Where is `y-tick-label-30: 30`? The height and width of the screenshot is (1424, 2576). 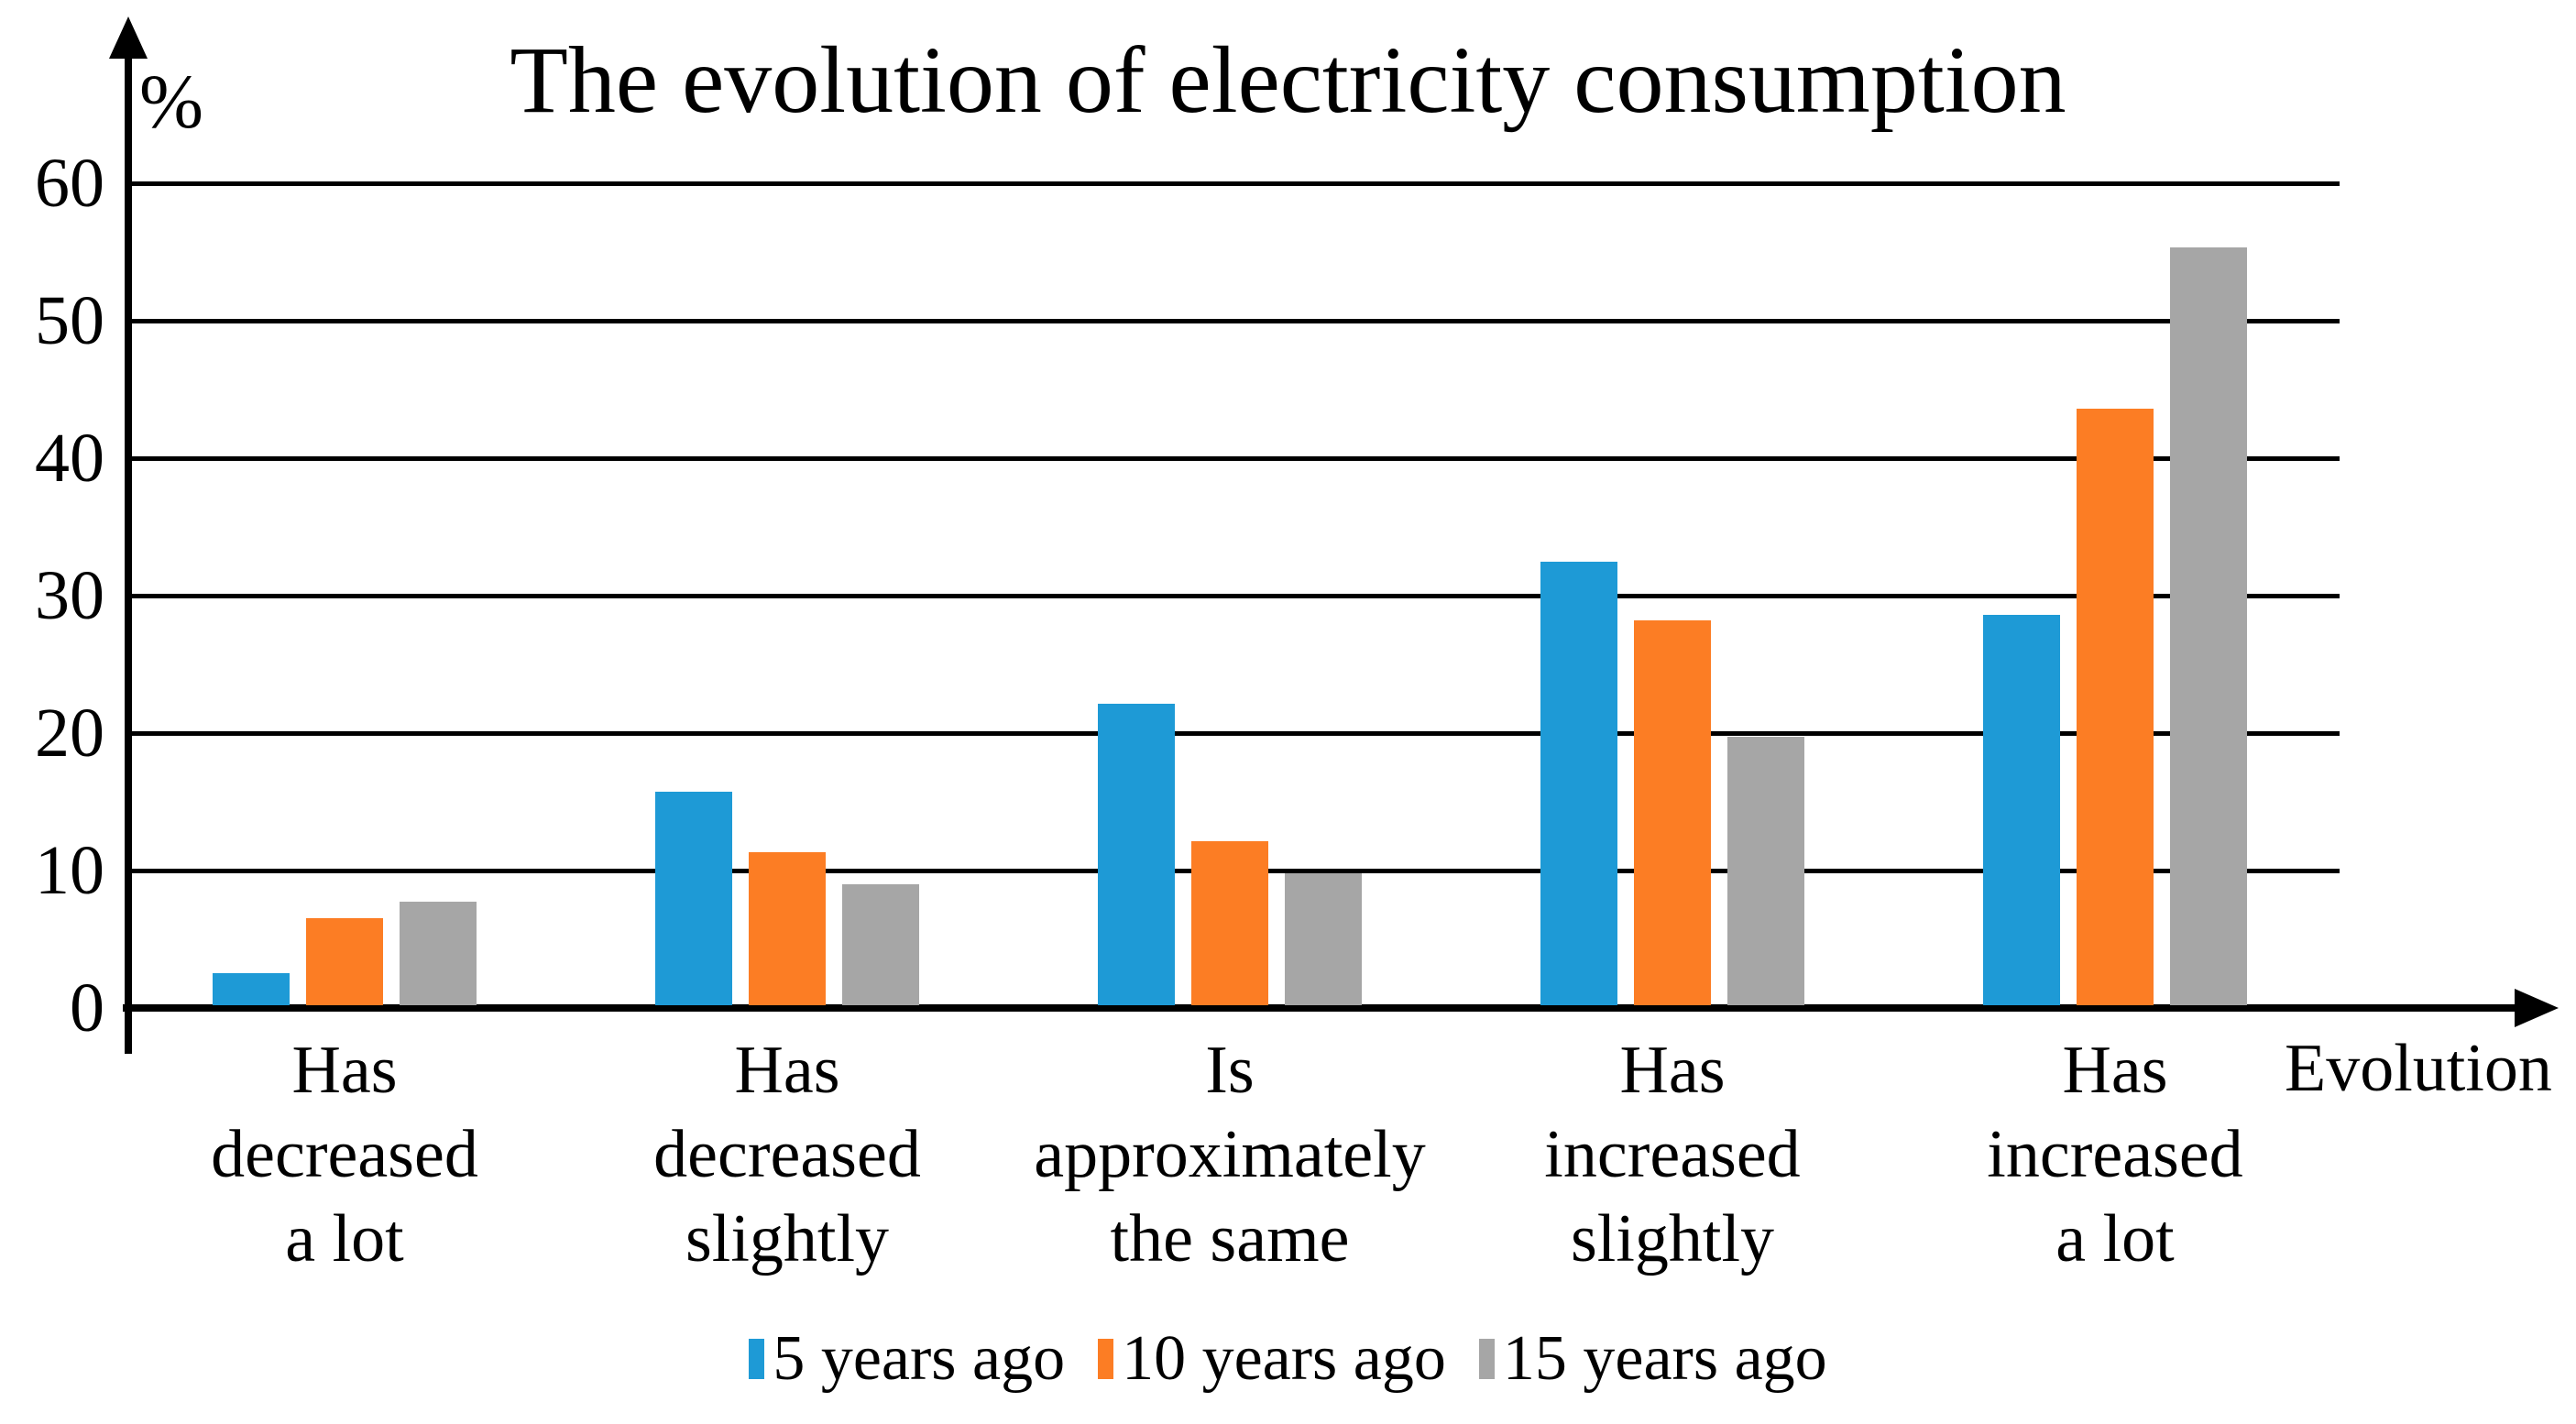
y-tick-label-30: 30 is located at coordinates (69, 595).